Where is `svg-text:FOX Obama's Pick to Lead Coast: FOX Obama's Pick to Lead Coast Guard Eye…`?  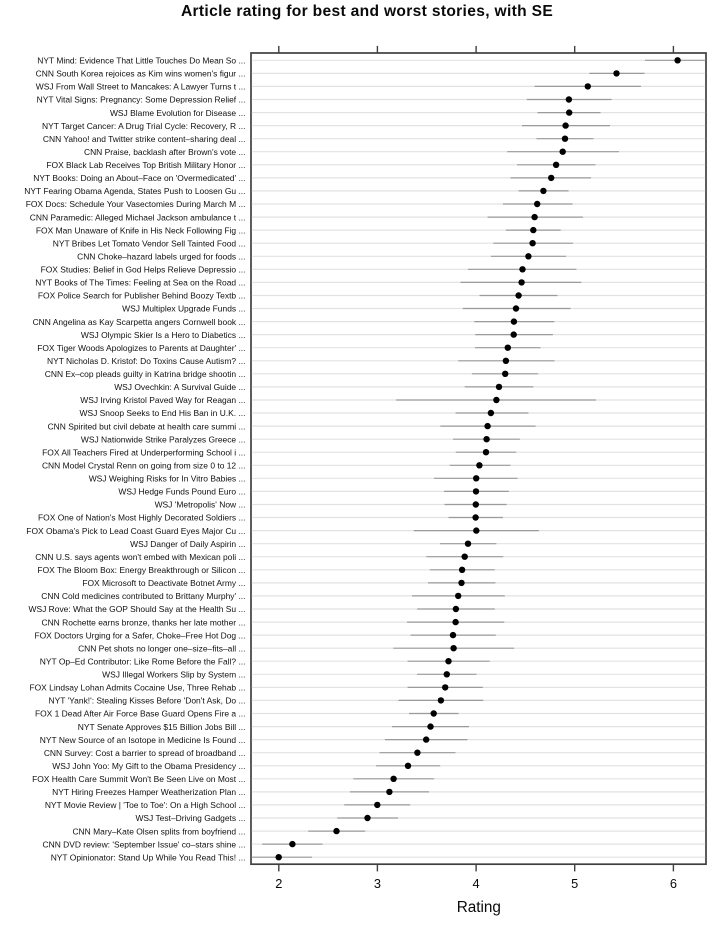 svg-text:FOX Obama's Pick to Lead Coast: FOX Obama's Pick to Lead Coast Guard Eye… is located at coordinates (135, 531).